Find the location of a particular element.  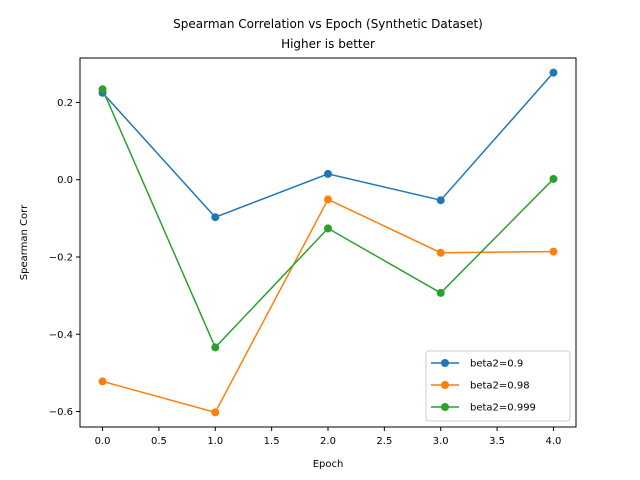

x-tick-label: 3.5 is located at coordinates (497, 441).